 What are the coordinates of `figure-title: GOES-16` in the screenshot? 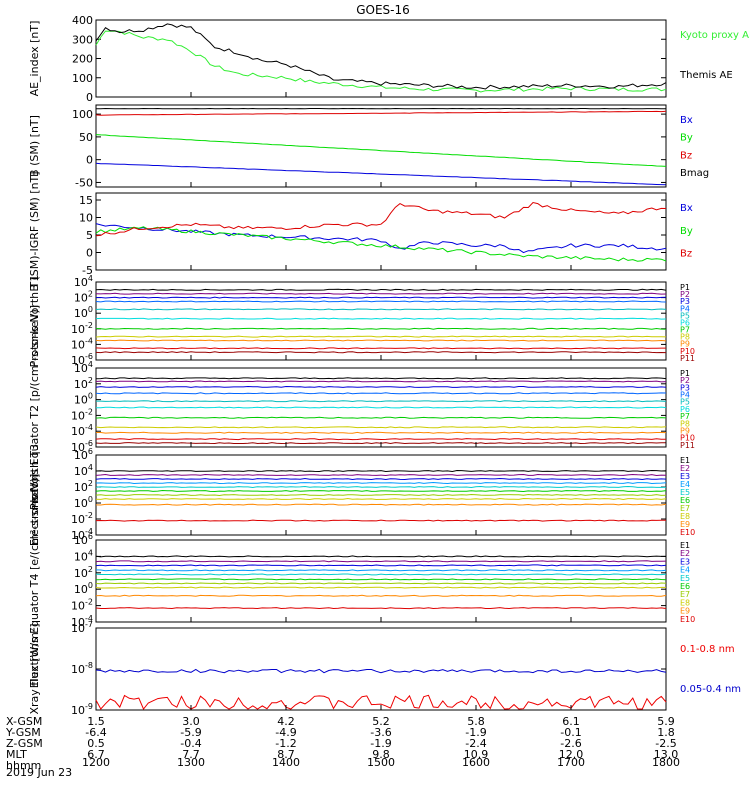 It's located at (383, 10).